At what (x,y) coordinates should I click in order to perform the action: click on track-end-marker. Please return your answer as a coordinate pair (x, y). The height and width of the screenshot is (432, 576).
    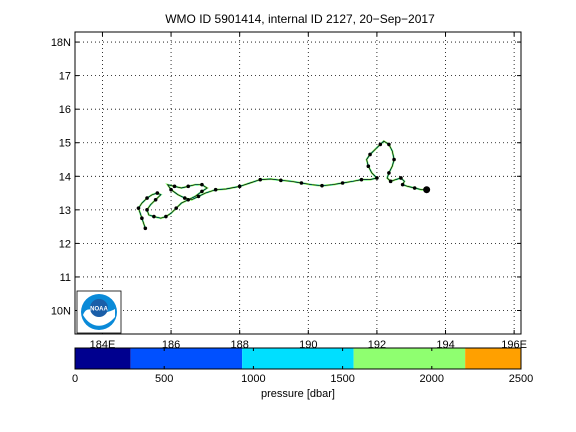
    Looking at the image, I should click on (427, 190).